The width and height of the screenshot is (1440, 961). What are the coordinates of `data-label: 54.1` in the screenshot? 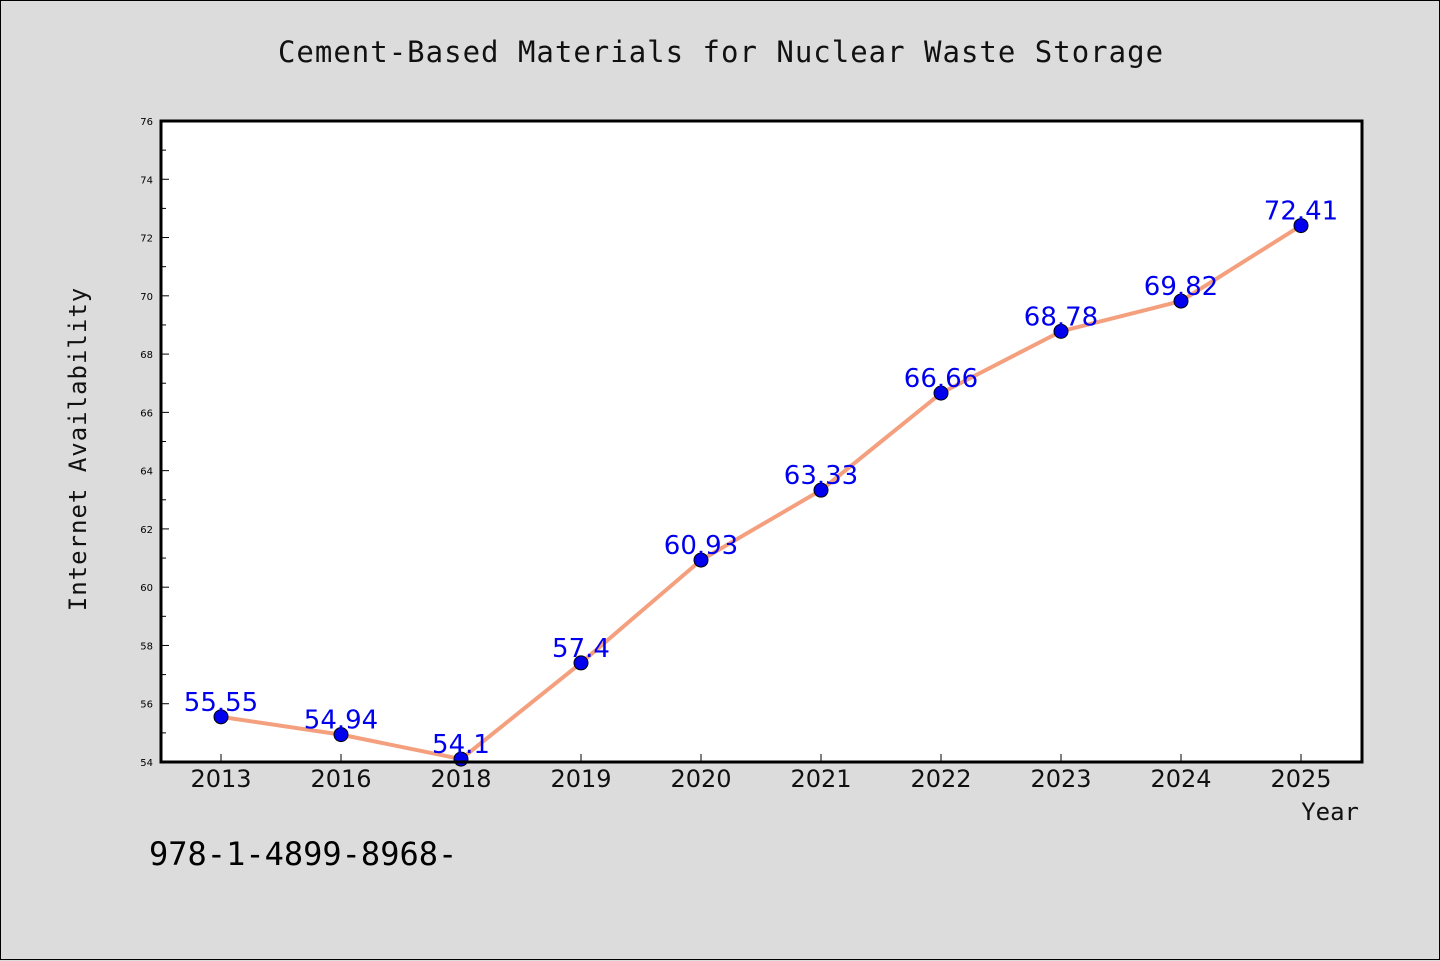 It's located at (461, 745).